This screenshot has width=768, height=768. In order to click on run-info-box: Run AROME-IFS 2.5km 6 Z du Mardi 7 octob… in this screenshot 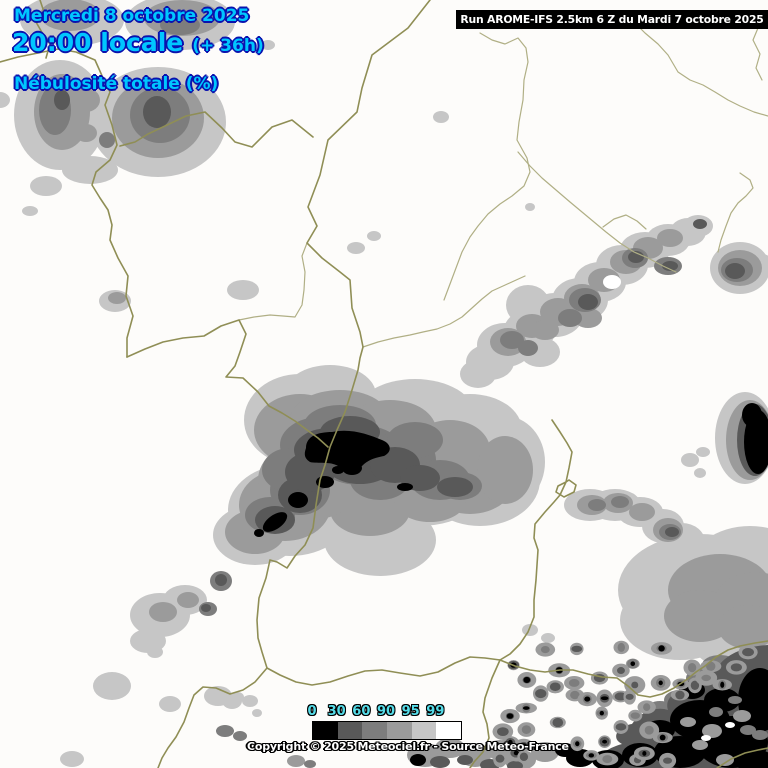, I will do `click(612, 19)`.